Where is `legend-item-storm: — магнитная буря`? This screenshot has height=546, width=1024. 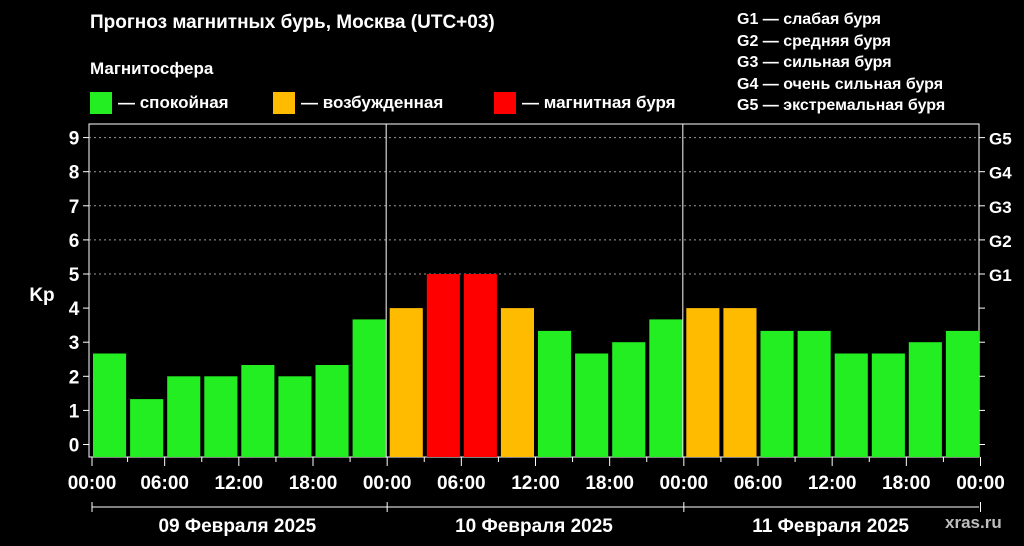
legend-item-storm: — магнитная буря is located at coordinates (585, 103).